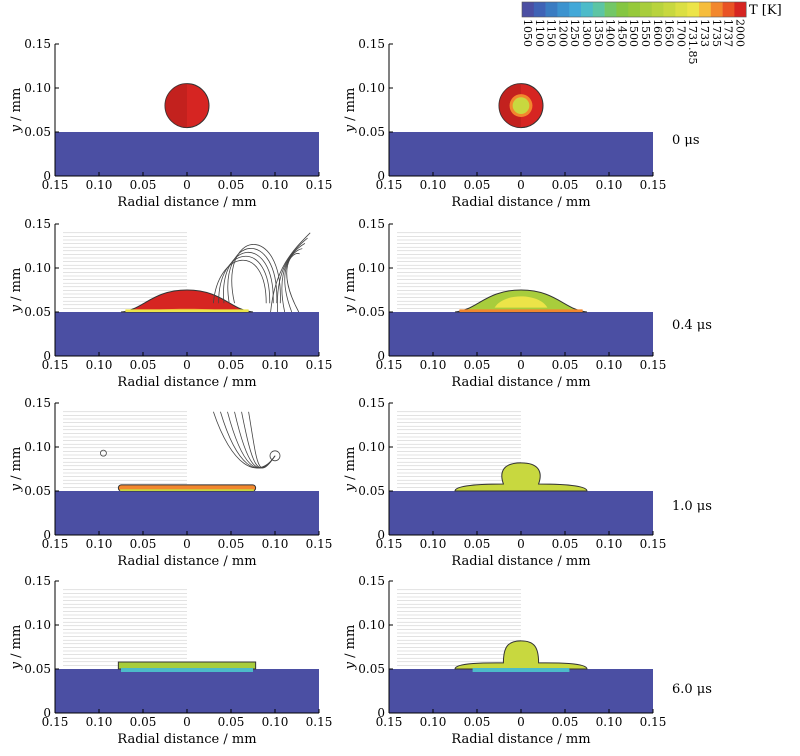 Image resolution: width=800 pixels, height=756 pixels. I want to click on colorbar-tick-label: 1050, so click(527, 33).